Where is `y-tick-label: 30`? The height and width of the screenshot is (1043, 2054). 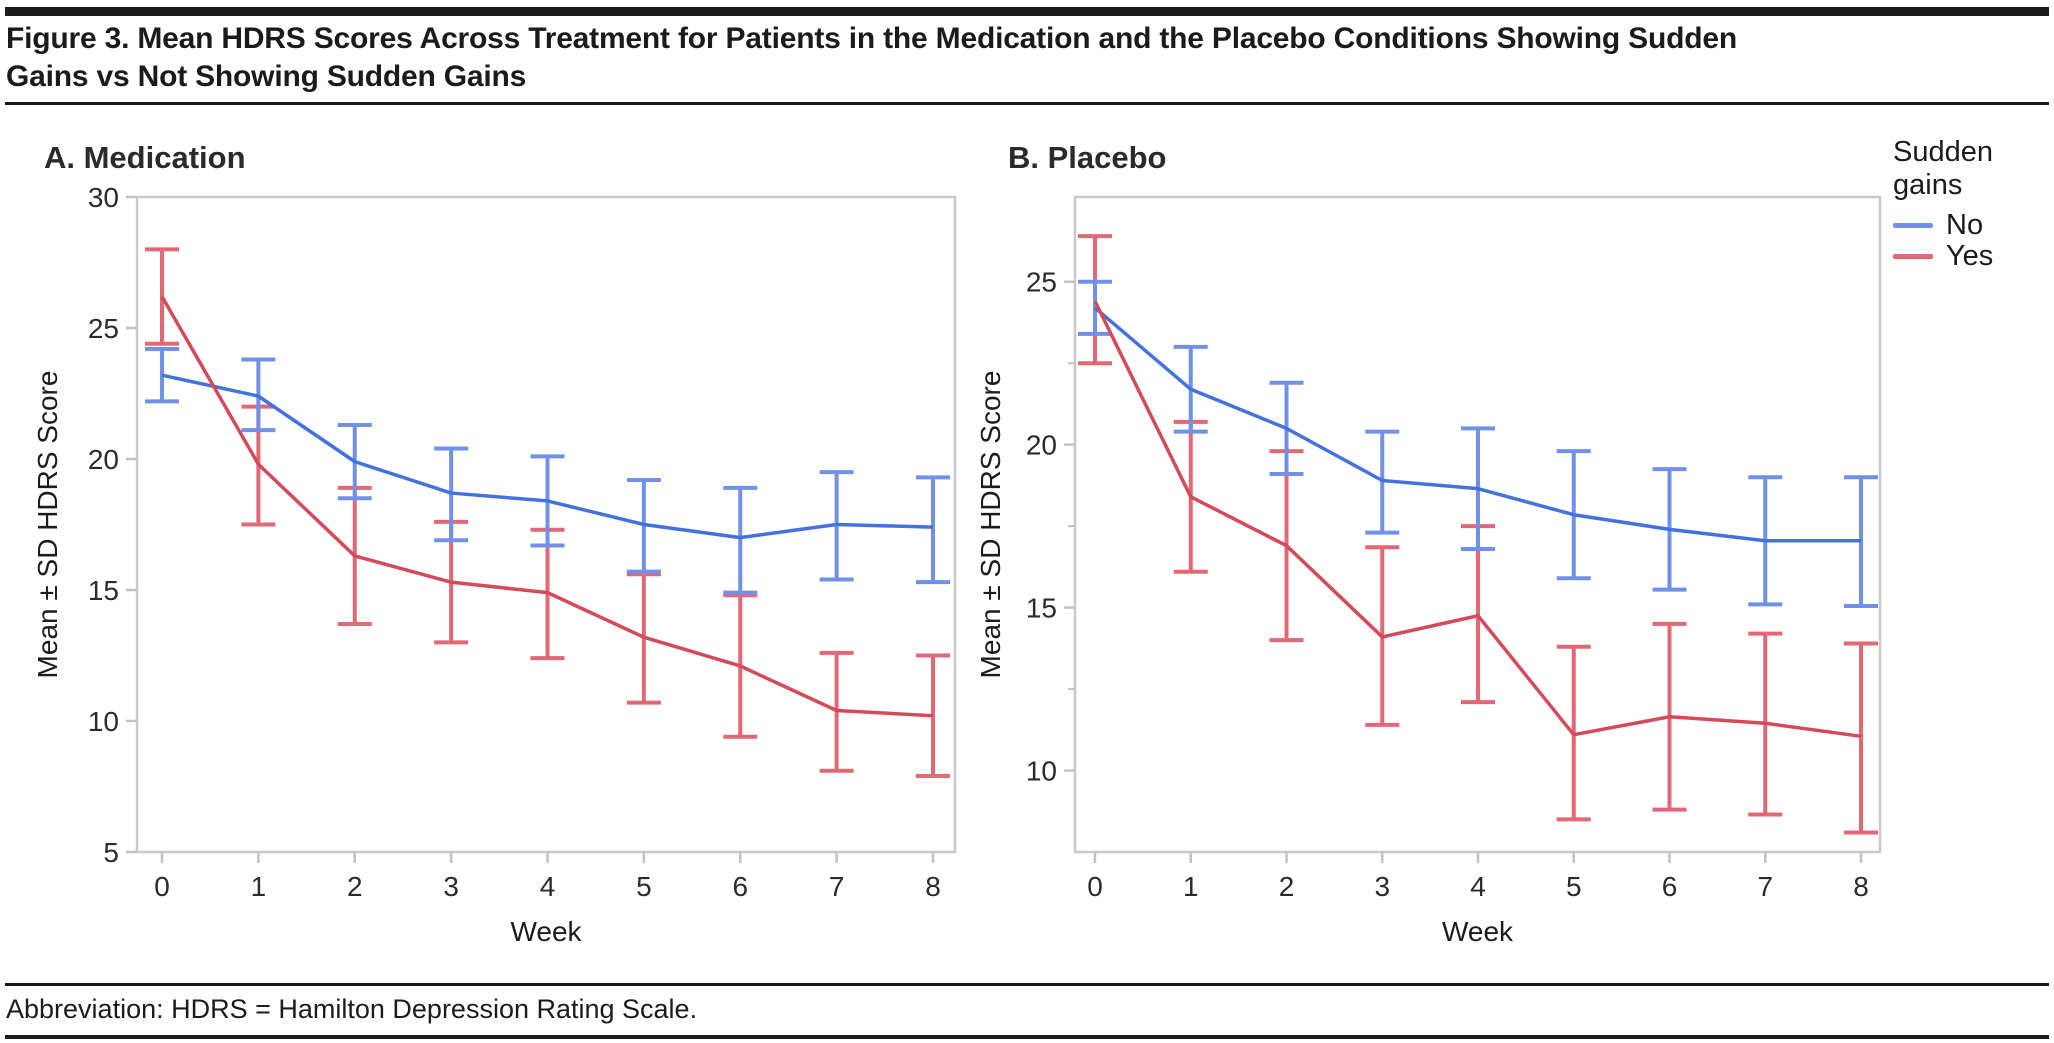 y-tick-label: 30 is located at coordinates (103, 197).